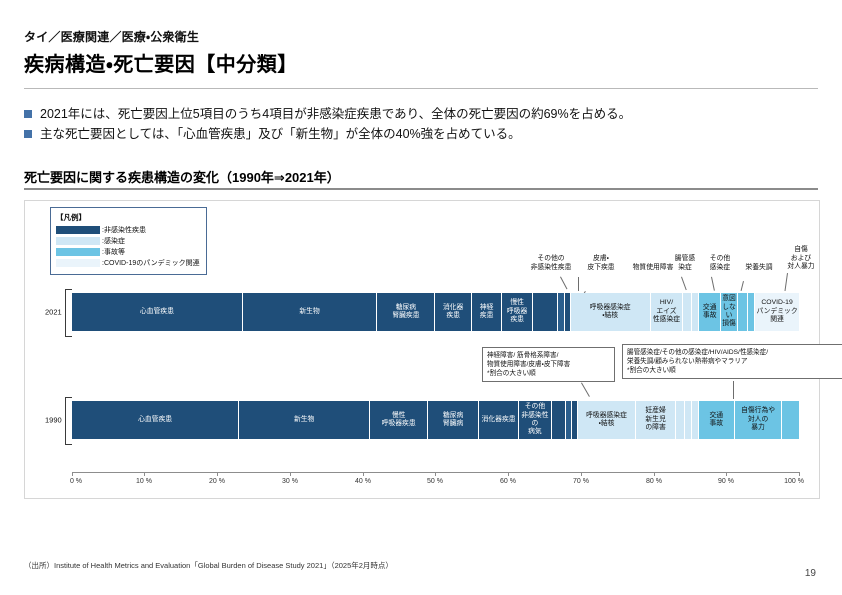 The height and width of the screenshot is (595, 842). I want to click on page-number: 19, so click(810, 573).